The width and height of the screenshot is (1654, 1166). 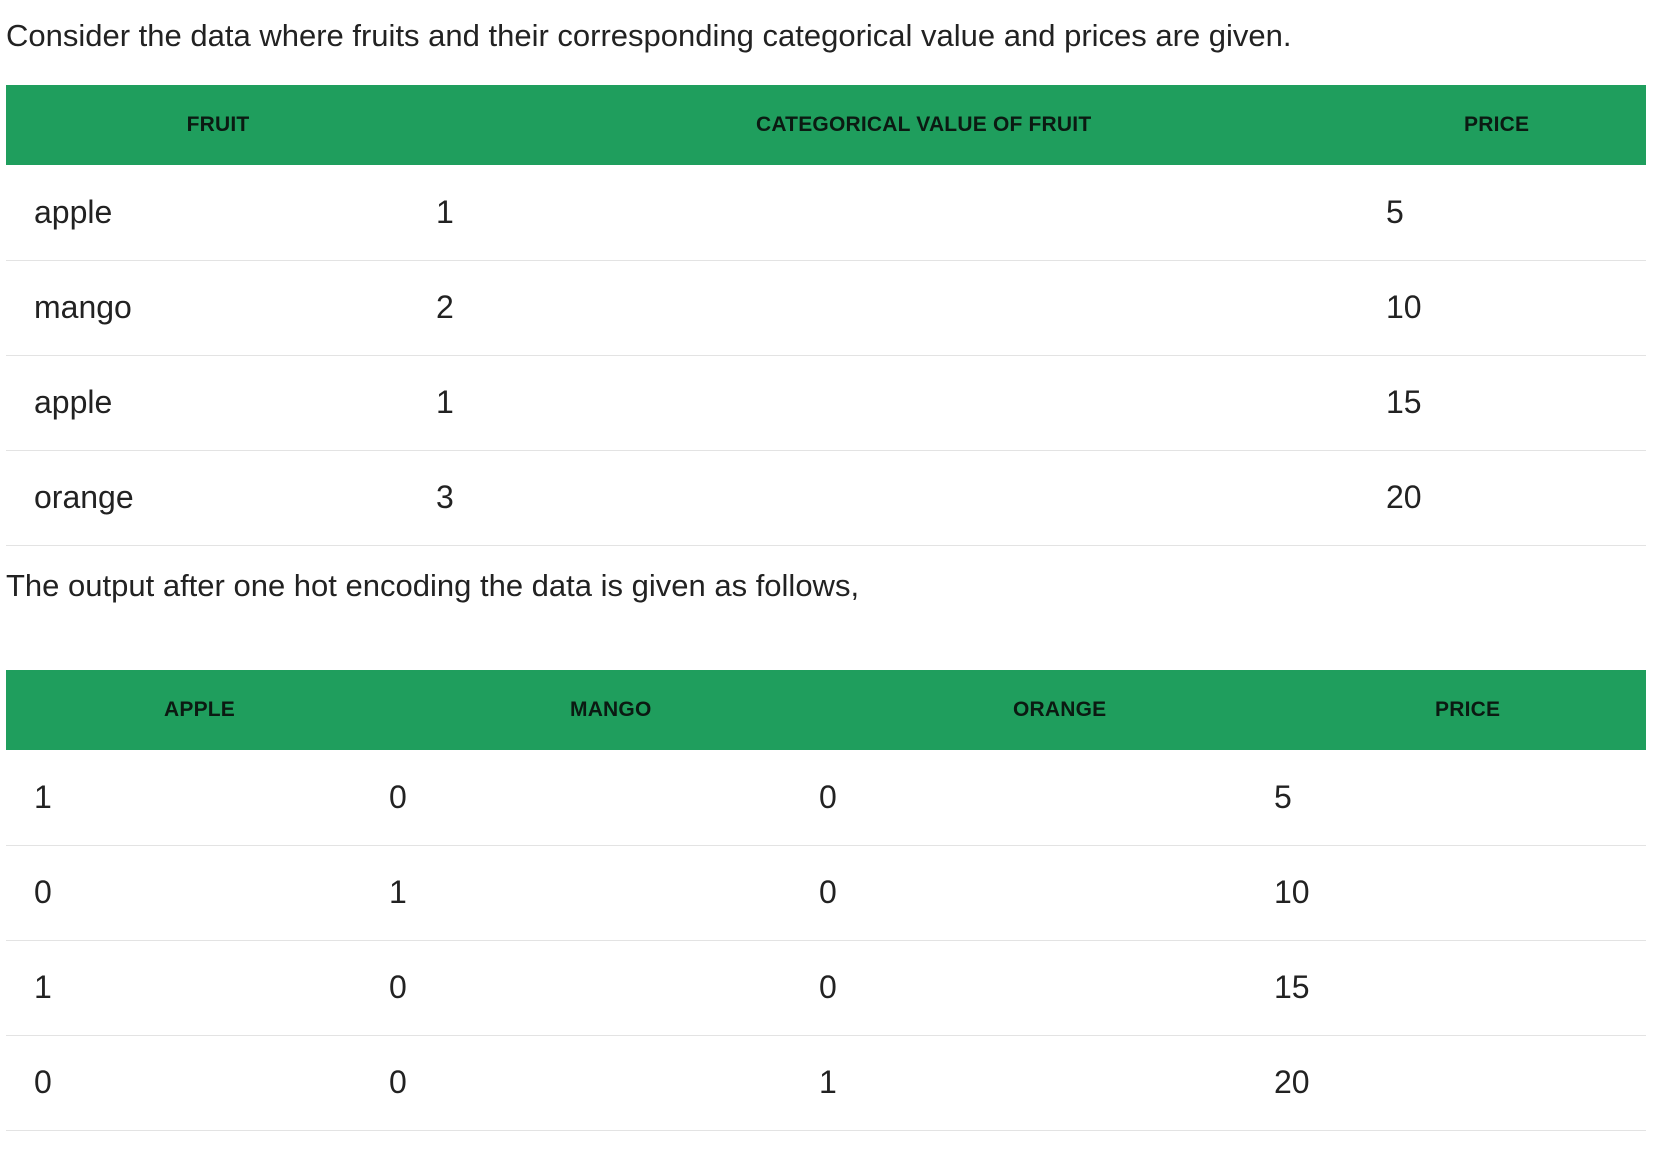 I want to click on cell-orange: 1, so click(x=828, y=1082).